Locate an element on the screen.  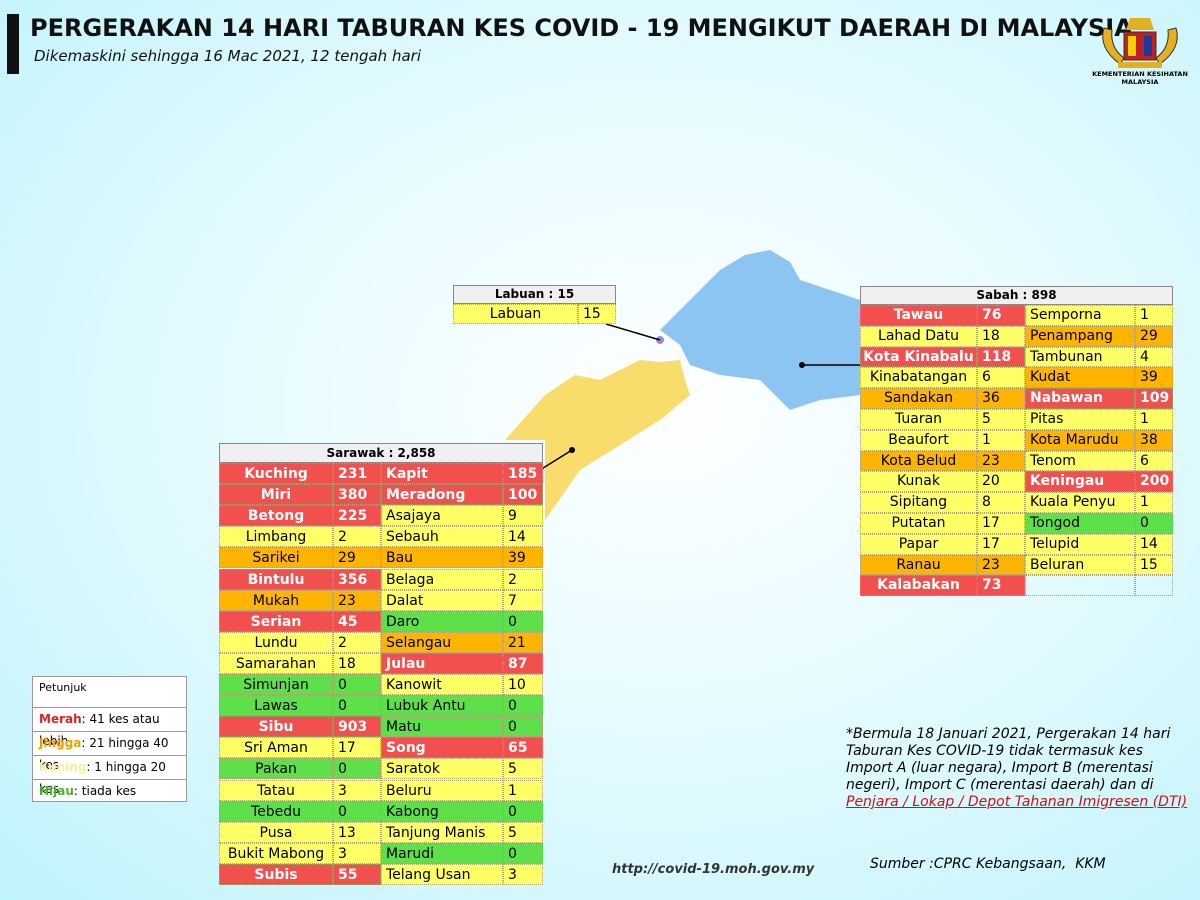
district-name: Tebedu is located at coordinates (276, 811).